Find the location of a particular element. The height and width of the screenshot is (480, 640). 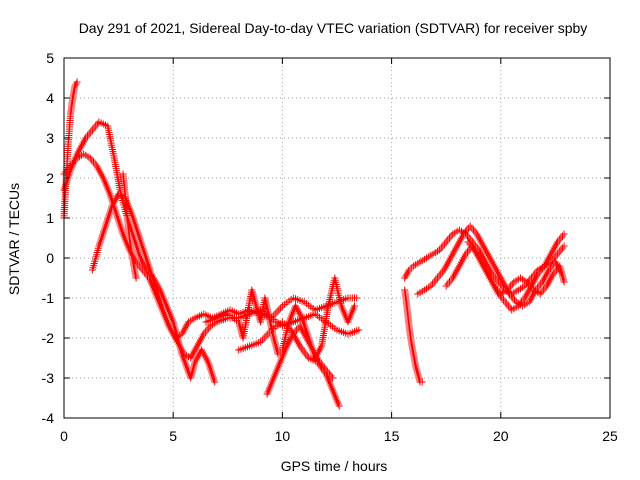

y-tick-label: -3 is located at coordinates (48, 378).